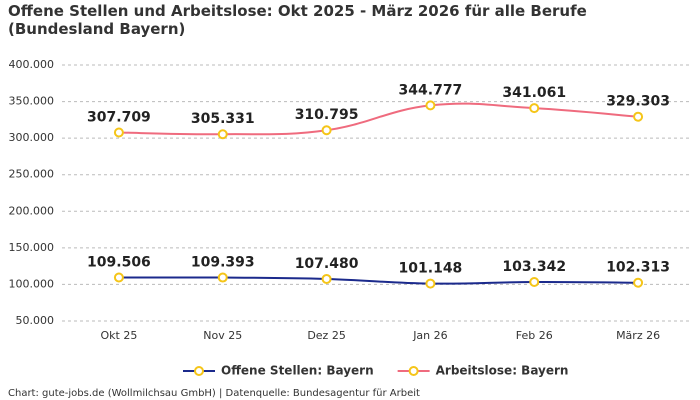  What do you see at coordinates (327, 264) in the screenshot?
I see `data-label: 107.480` at bounding box center [327, 264].